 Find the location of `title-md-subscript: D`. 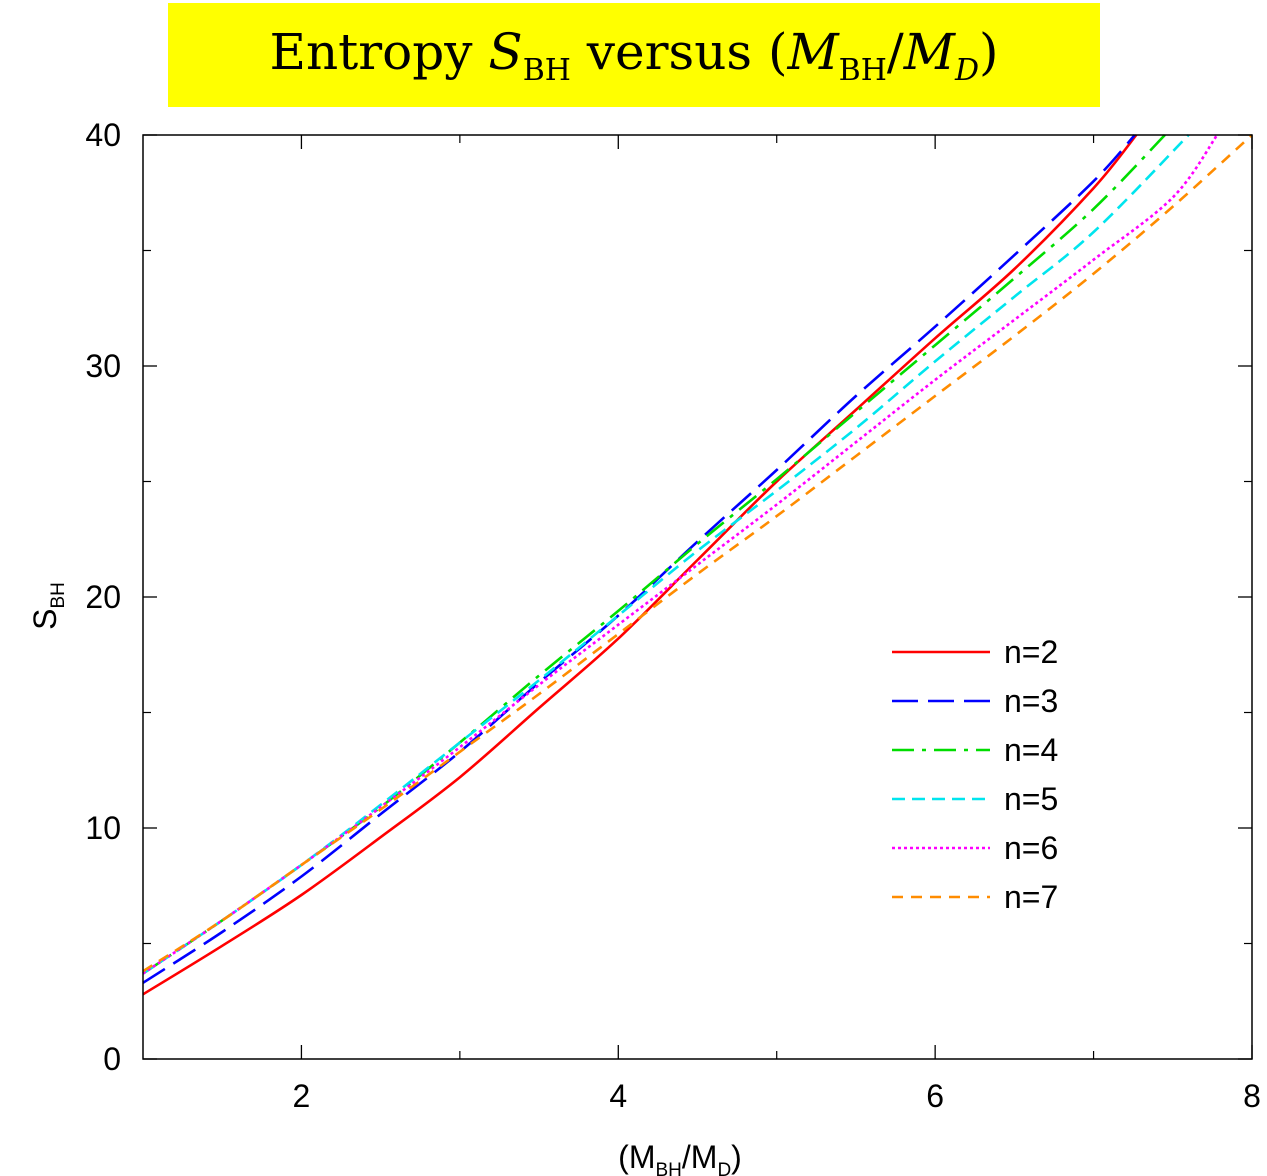

title-md-subscript: D is located at coordinates (967, 70).